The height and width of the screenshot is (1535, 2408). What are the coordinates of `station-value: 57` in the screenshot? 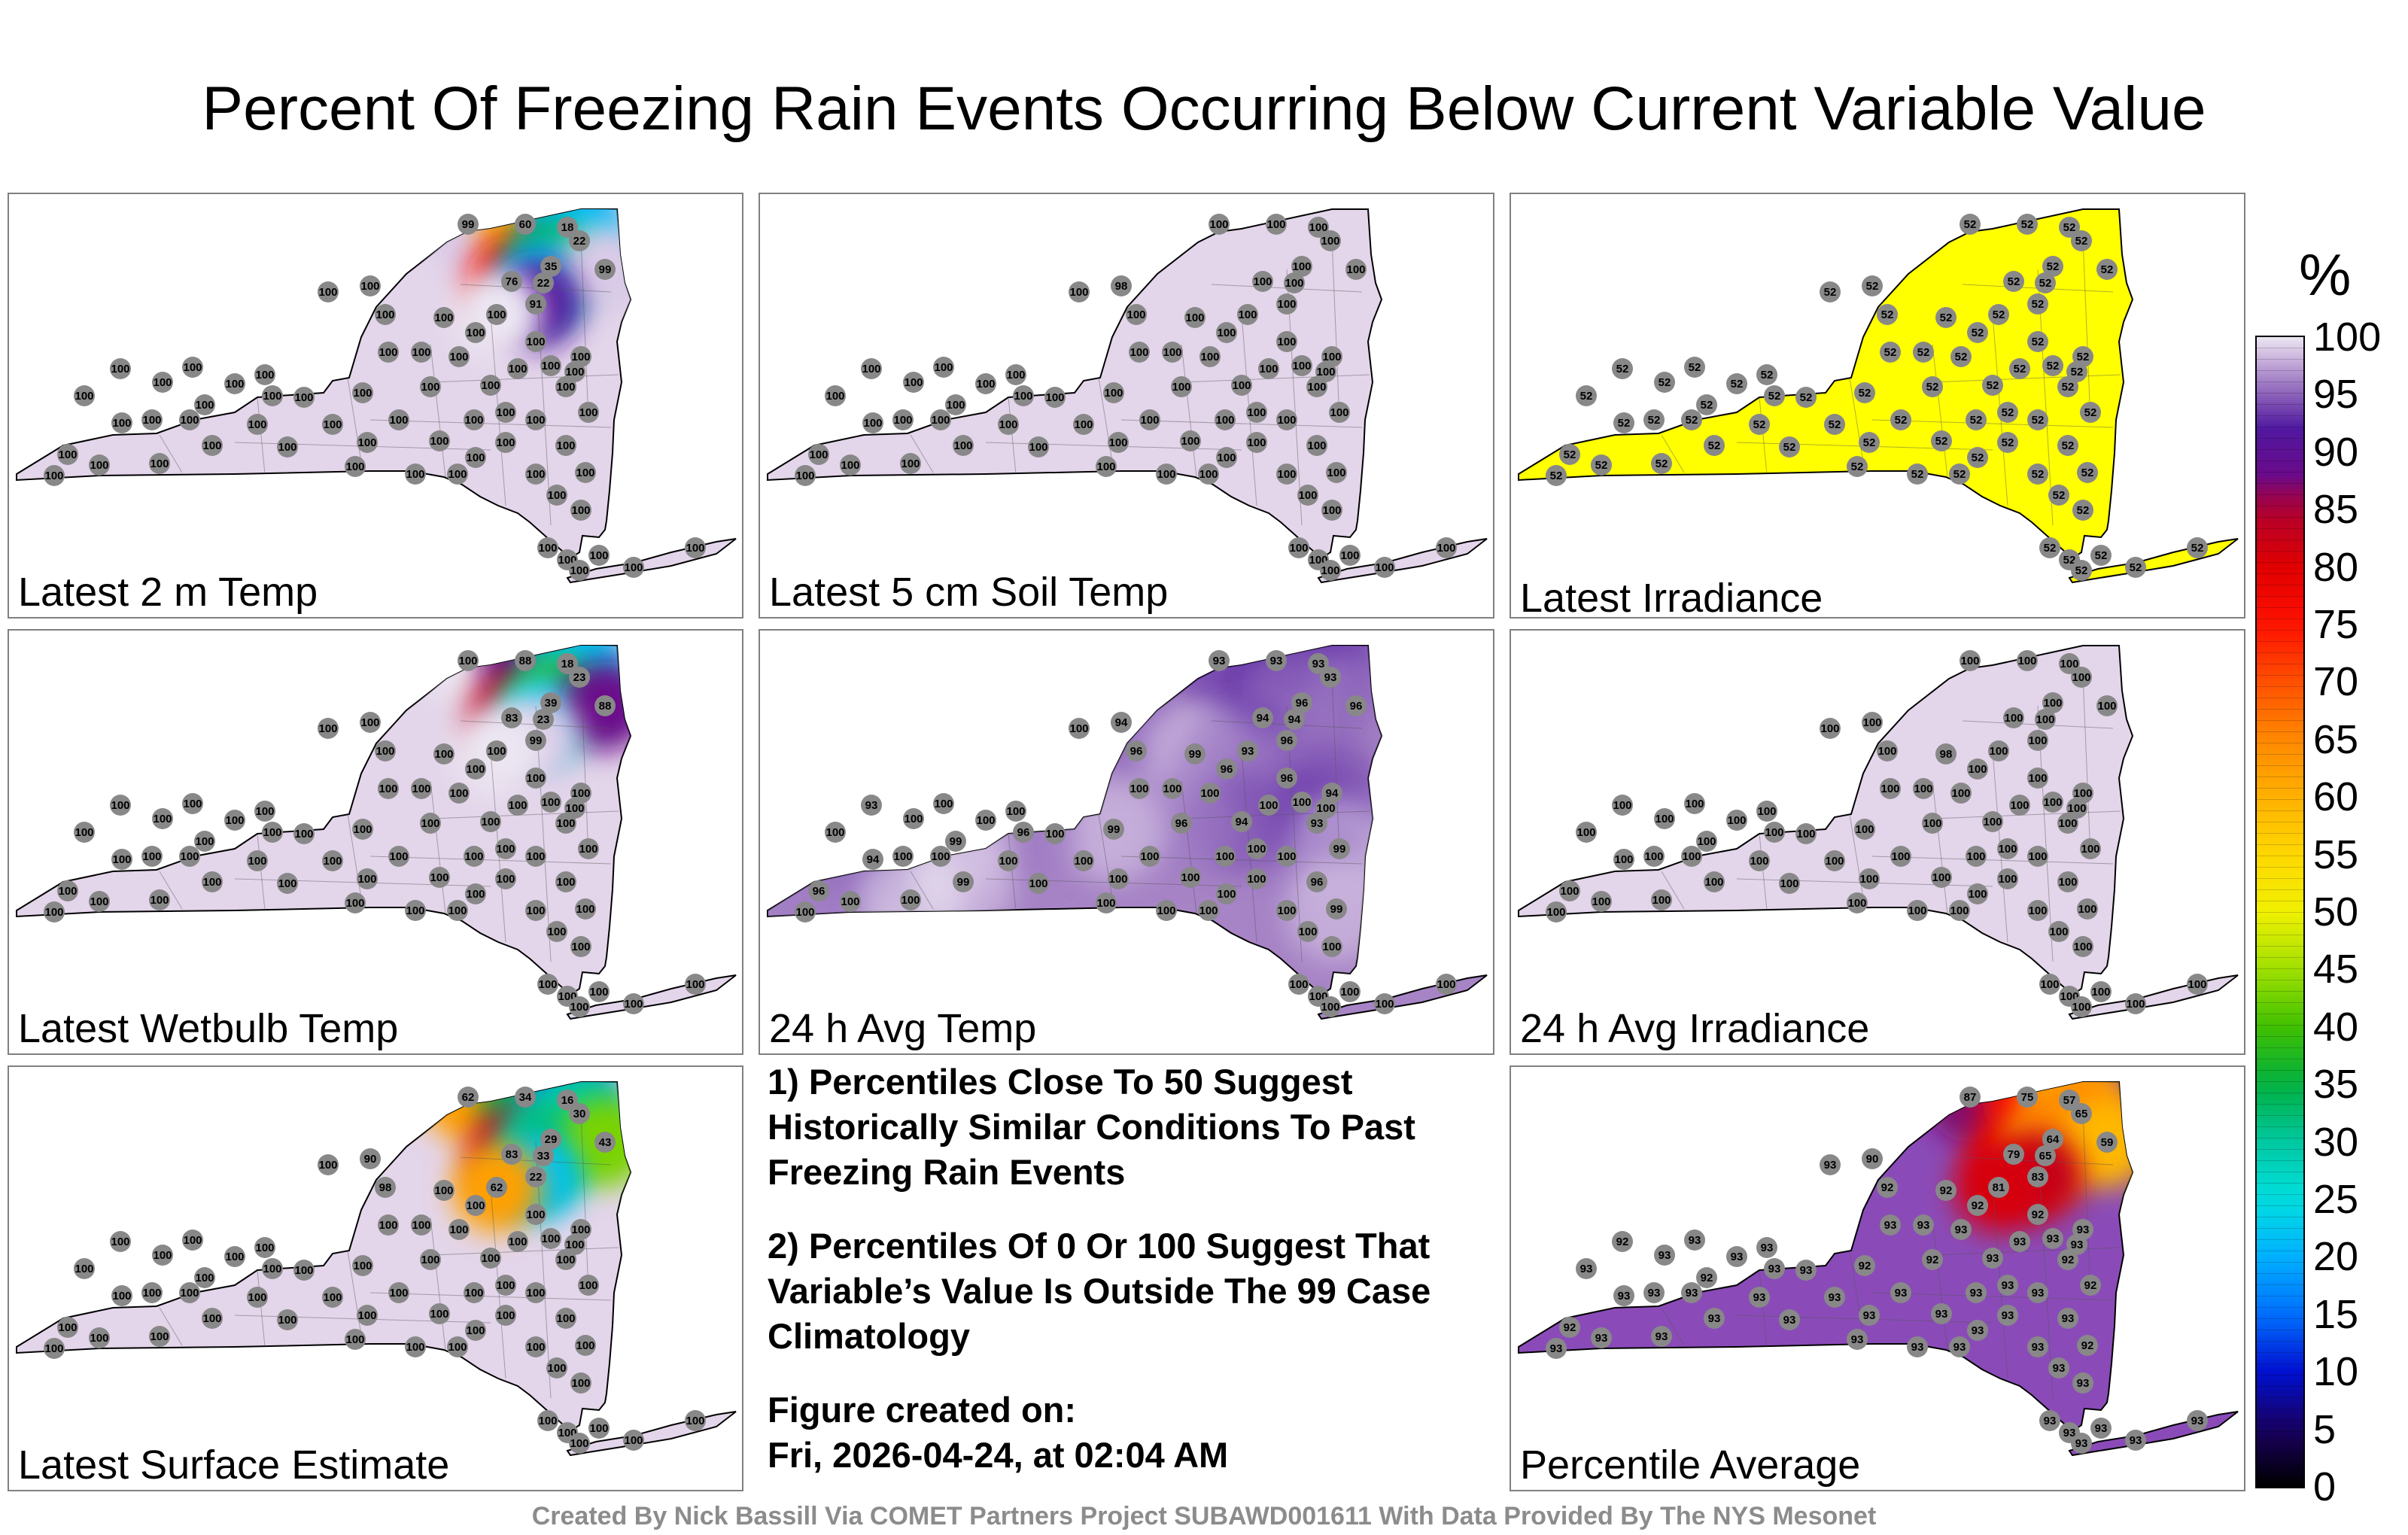 It's located at (2069, 1100).